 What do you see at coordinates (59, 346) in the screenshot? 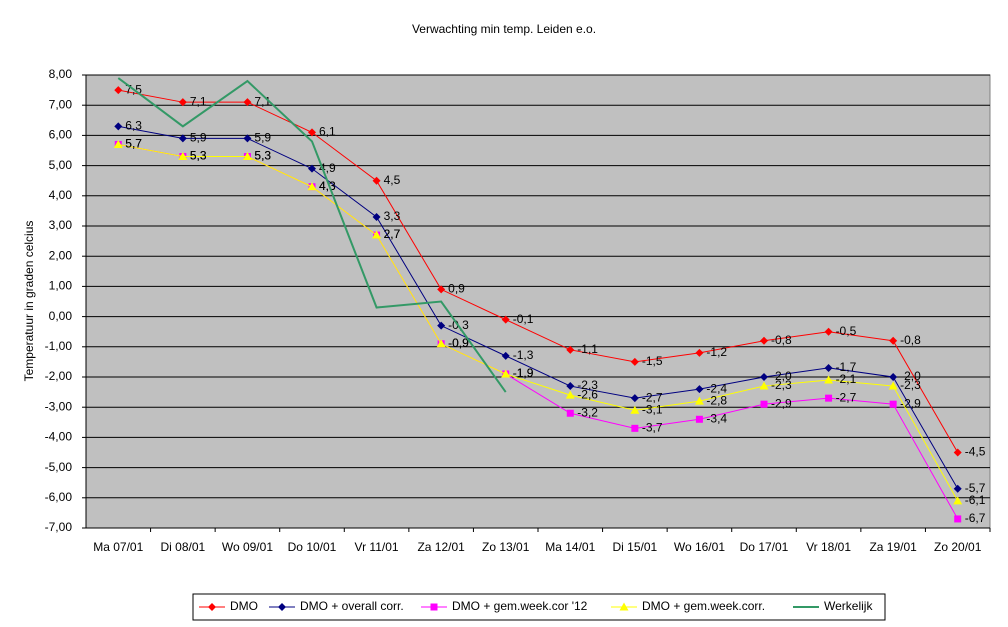
I see `y-tick-label: -1,00` at bounding box center [59, 346].